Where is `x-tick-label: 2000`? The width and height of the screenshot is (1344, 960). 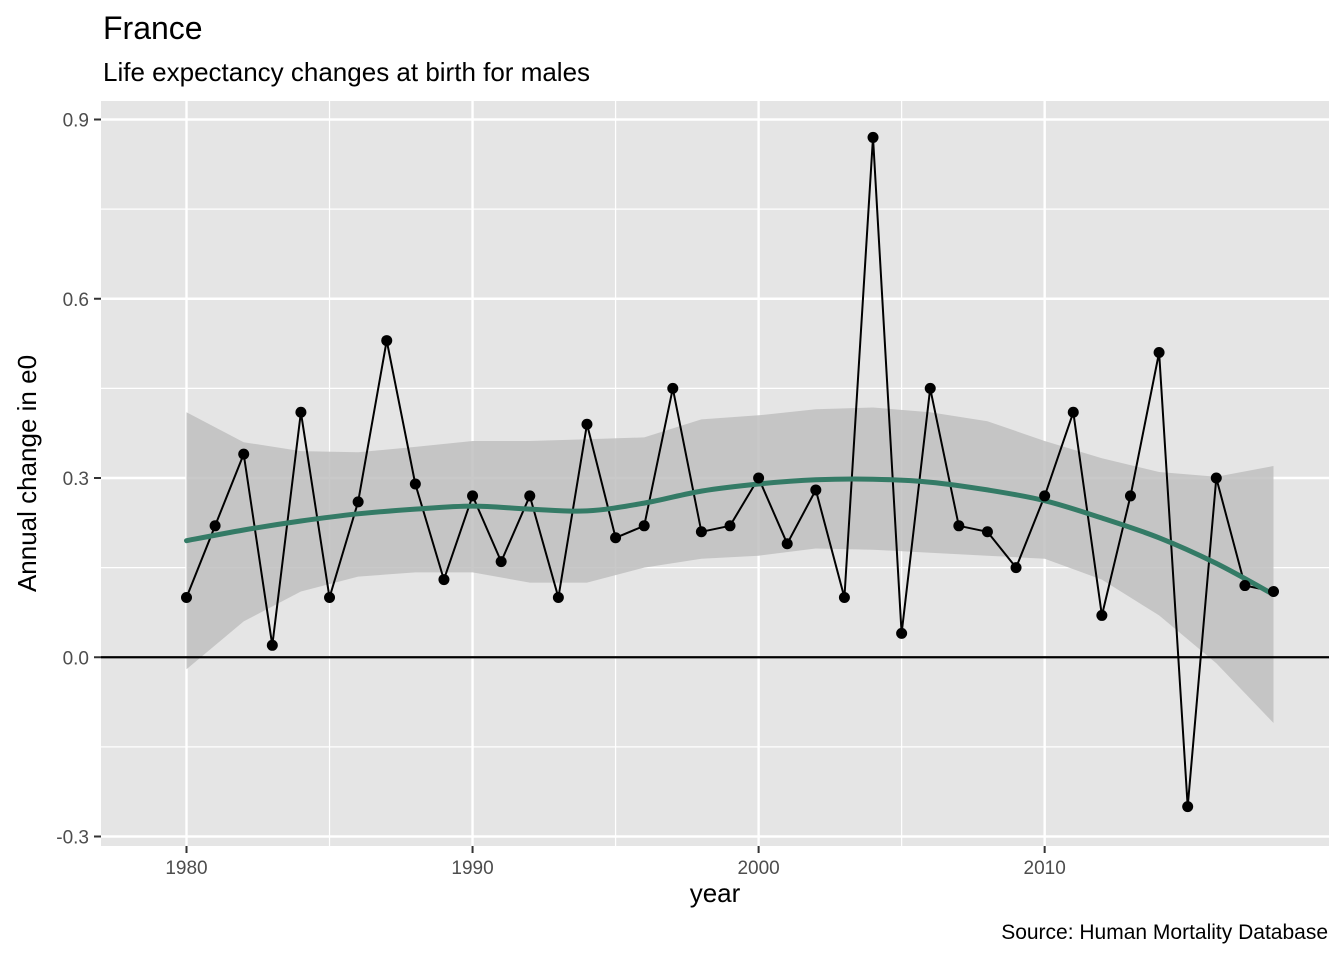 x-tick-label: 2000 is located at coordinates (758, 868).